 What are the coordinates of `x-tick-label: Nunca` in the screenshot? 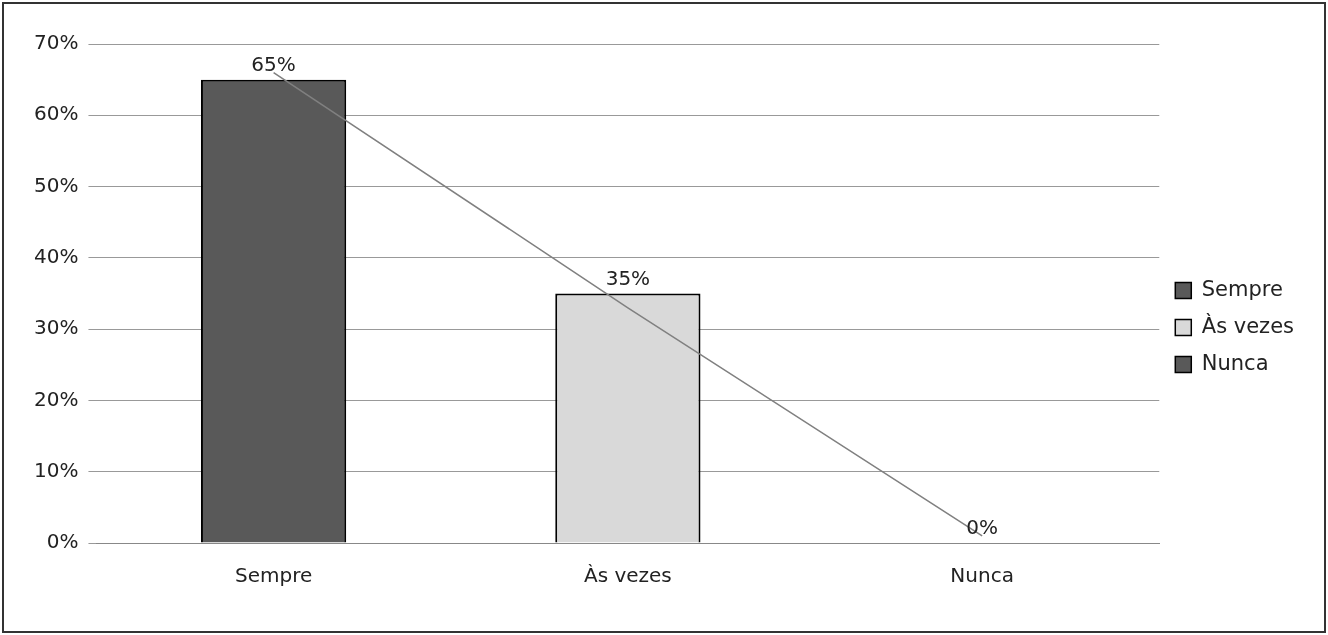 It's located at (982, 575).